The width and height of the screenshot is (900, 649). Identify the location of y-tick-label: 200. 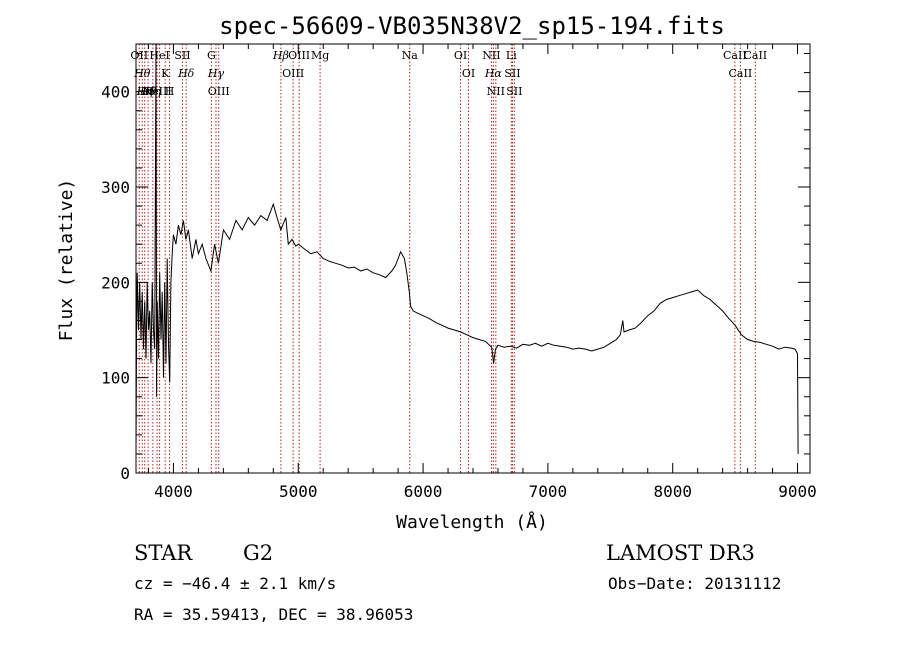
(115, 282).